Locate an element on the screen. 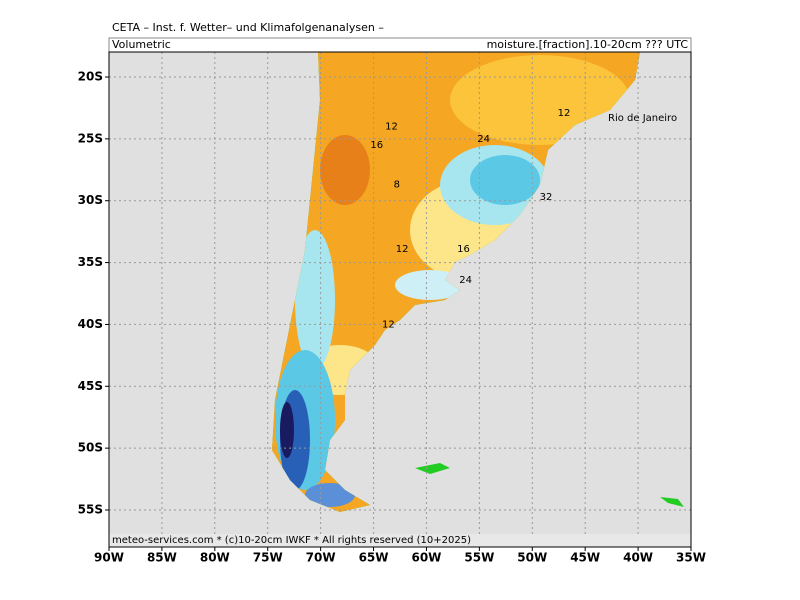 The height and width of the screenshot is (600, 800). lon-tick-label: 55W is located at coordinates (479, 558).